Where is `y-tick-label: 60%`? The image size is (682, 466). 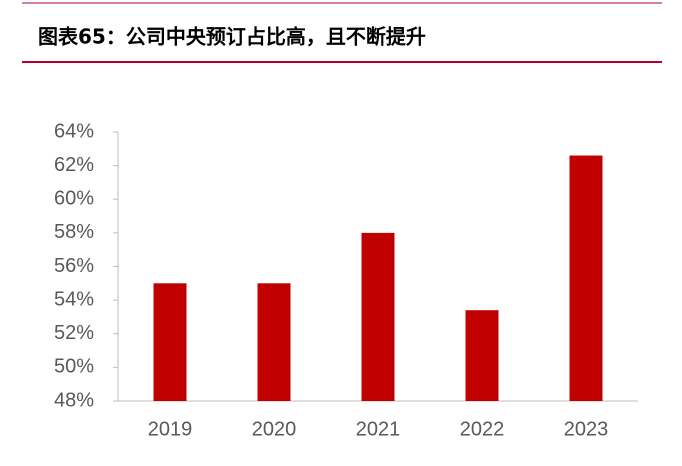 y-tick-label: 60% is located at coordinates (74, 199).